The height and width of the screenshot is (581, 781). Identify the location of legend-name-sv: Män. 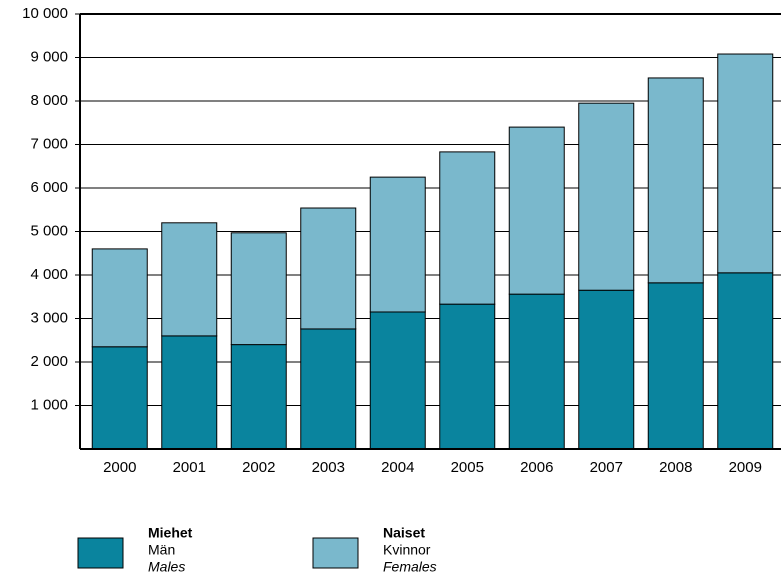
(161, 550).